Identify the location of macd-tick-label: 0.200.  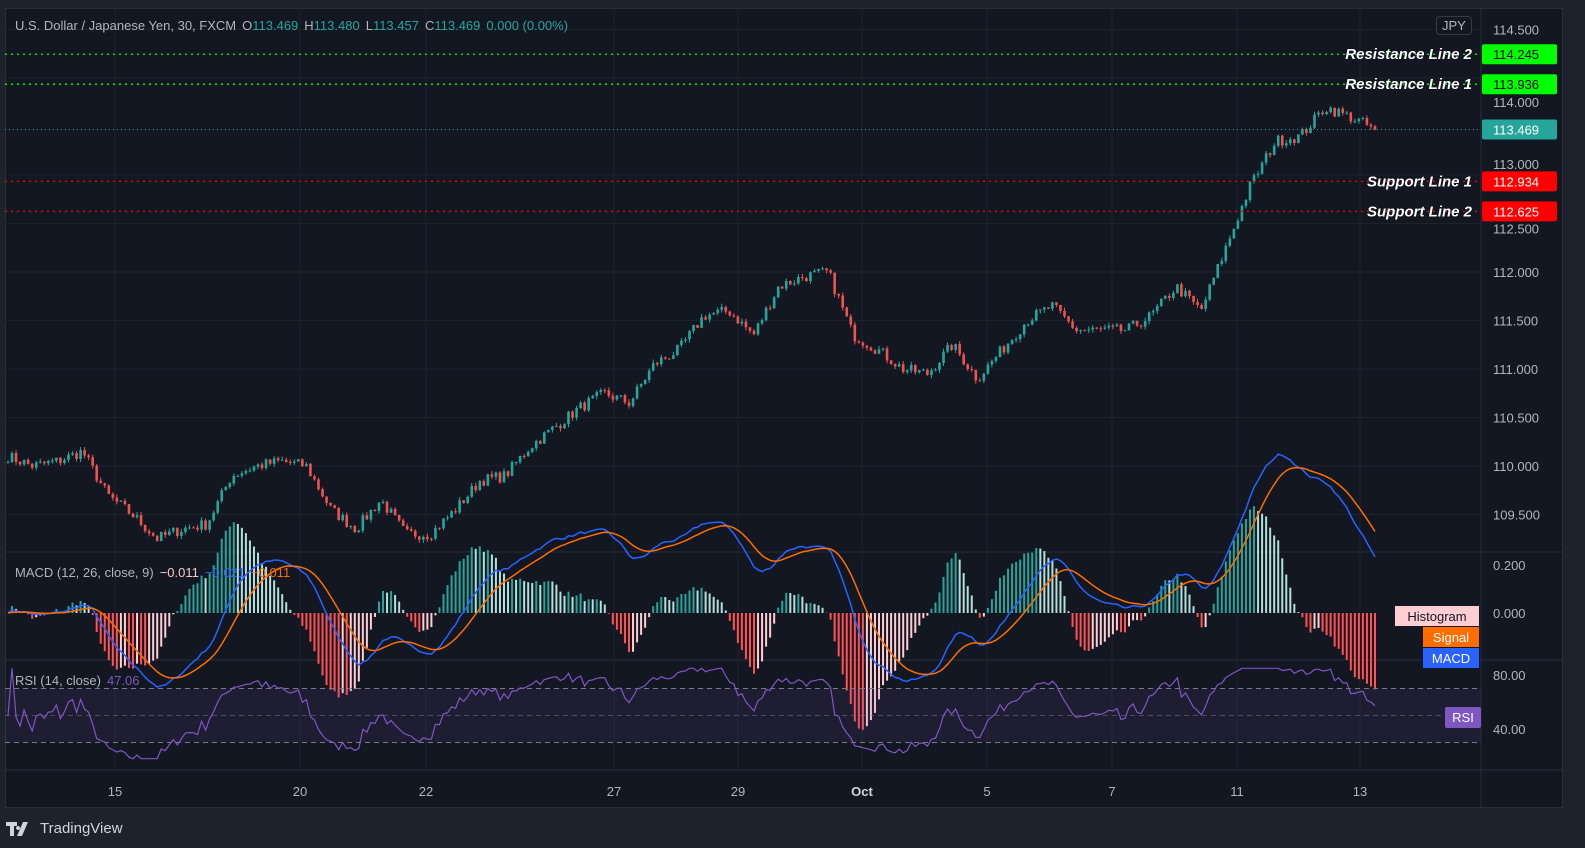
(1509, 565).